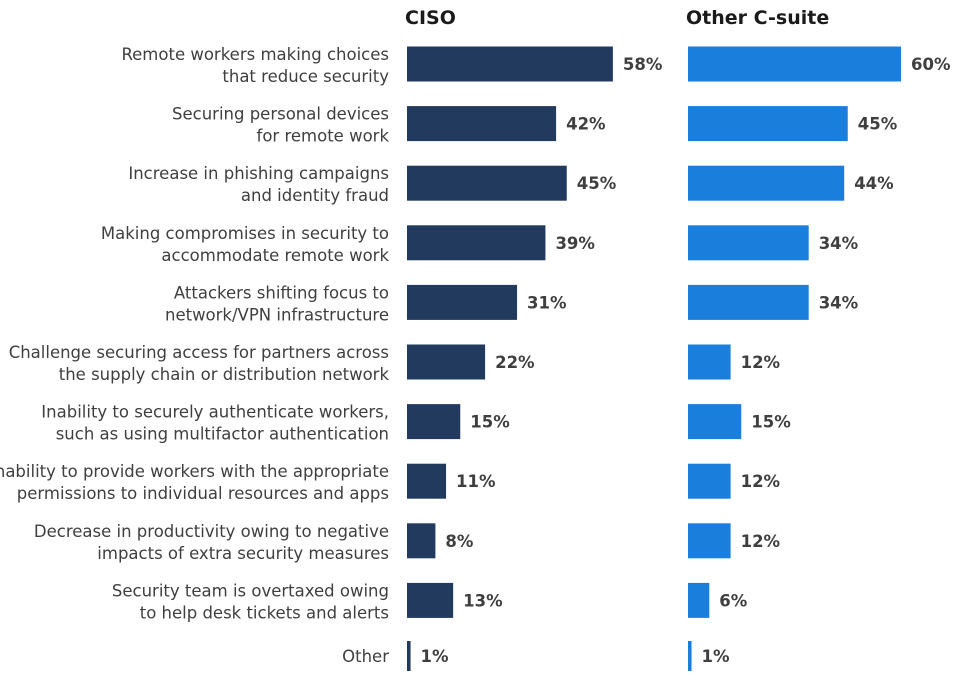  Describe the element at coordinates (222, 434) in the screenshot. I see `category-label-line: such as using multifactor authentication` at that location.